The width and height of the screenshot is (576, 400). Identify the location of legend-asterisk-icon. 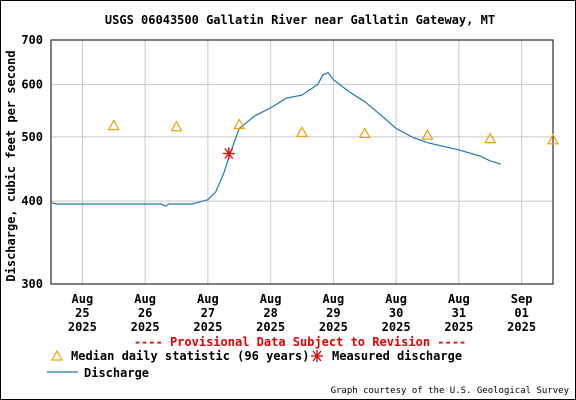
(317, 356).